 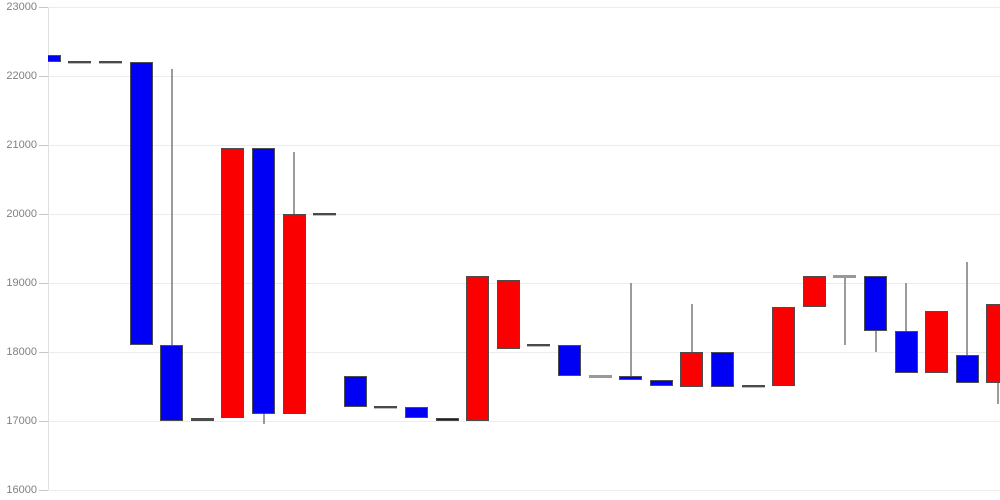 What do you see at coordinates (21, 421) in the screenshot?
I see `y-axis-label: 17000` at bounding box center [21, 421].